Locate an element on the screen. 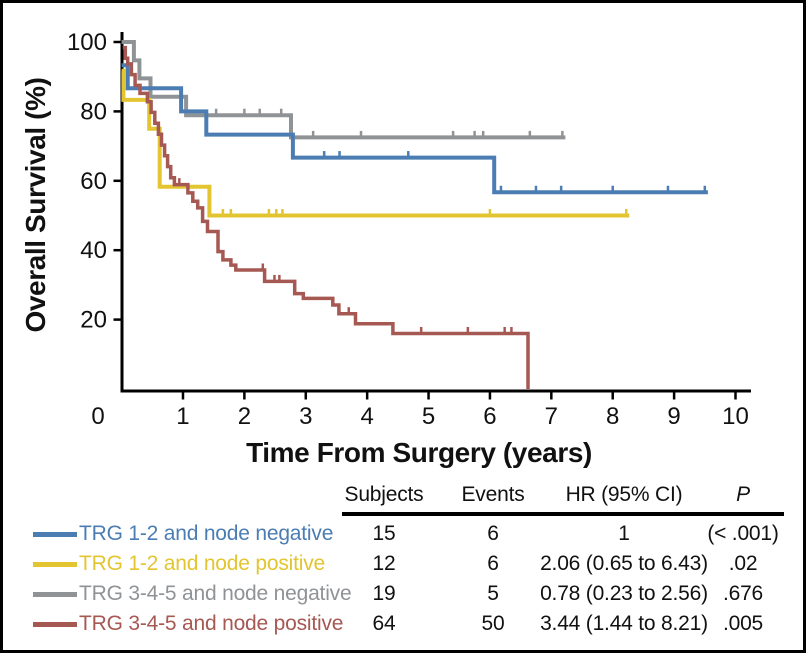 Image resolution: width=806 pixels, height=653 pixels. y-tick-label: 20 is located at coordinates (93, 320).